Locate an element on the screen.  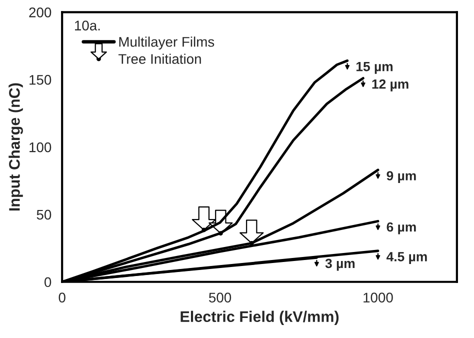
legend-label: Tree Initiation is located at coordinates (159, 59).